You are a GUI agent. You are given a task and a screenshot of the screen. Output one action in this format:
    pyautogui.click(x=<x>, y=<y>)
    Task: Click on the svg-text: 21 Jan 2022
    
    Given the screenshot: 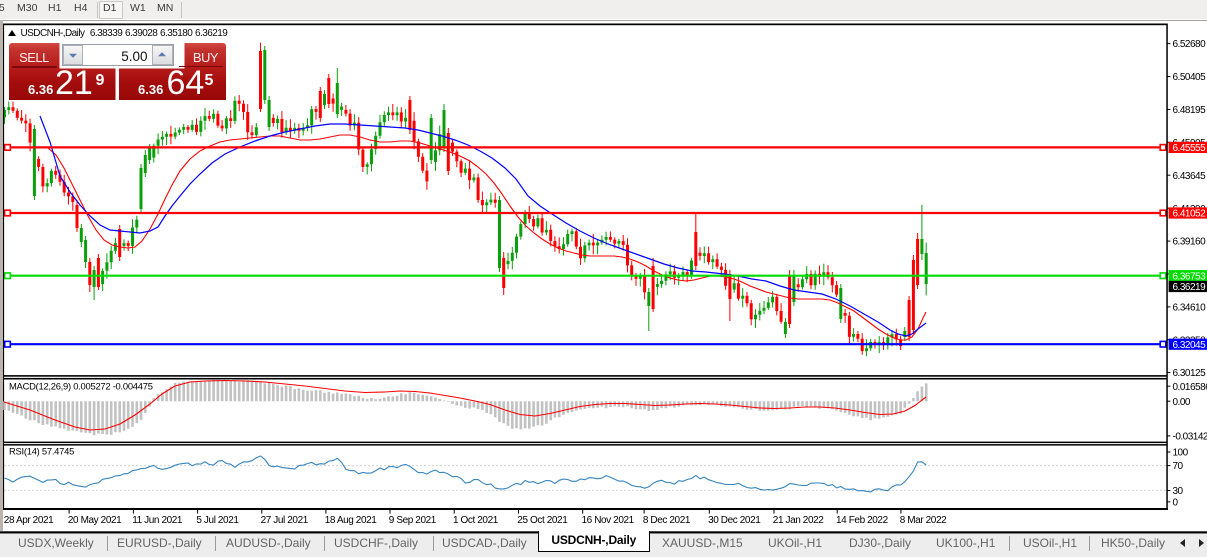 What is the action you would take?
    pyautogui.click(x=798, y=520)
    